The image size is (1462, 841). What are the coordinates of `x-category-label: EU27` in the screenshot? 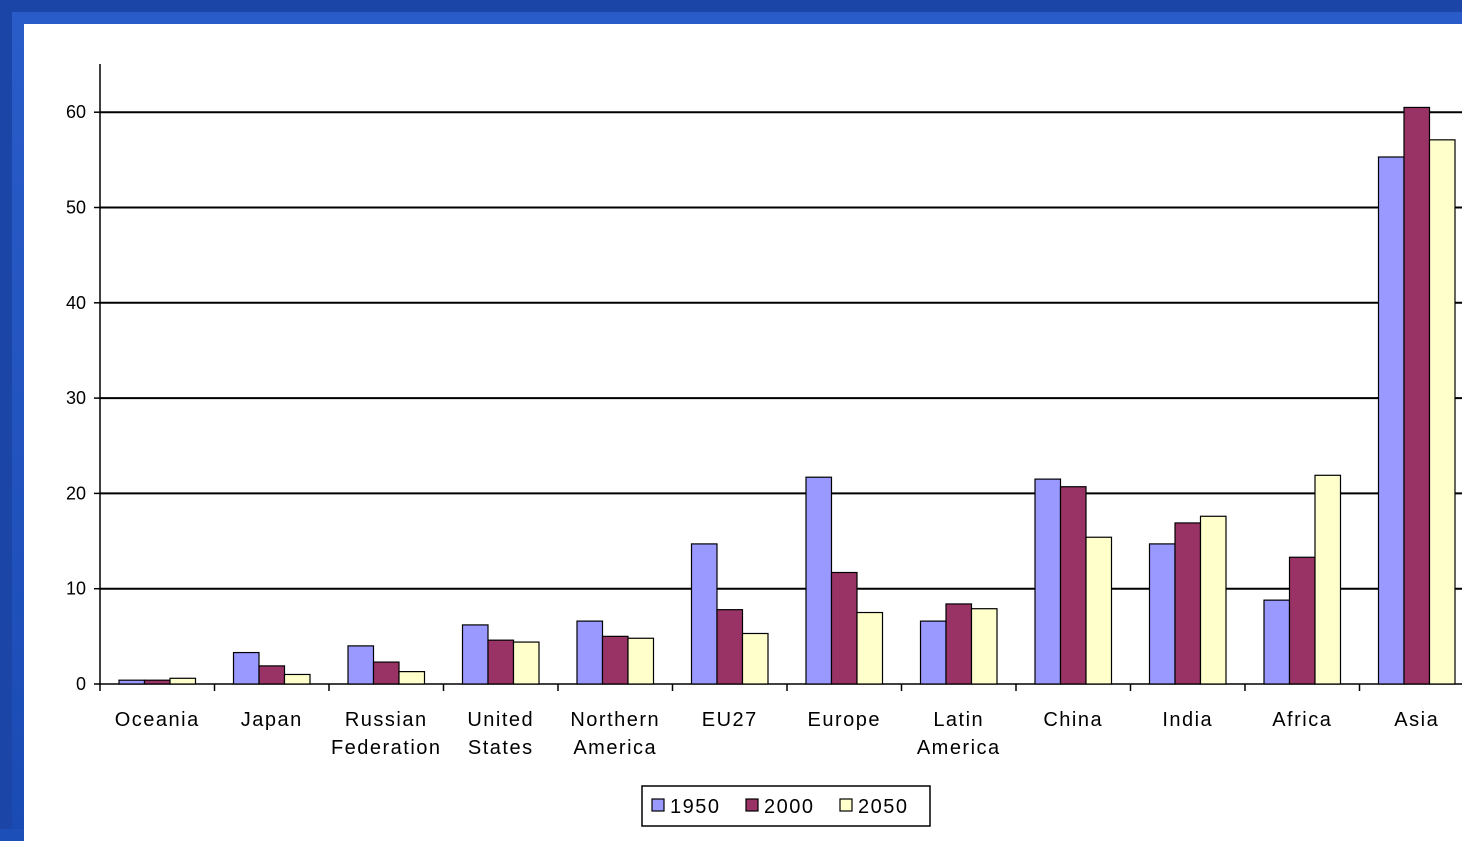 It's located at (730, 720).